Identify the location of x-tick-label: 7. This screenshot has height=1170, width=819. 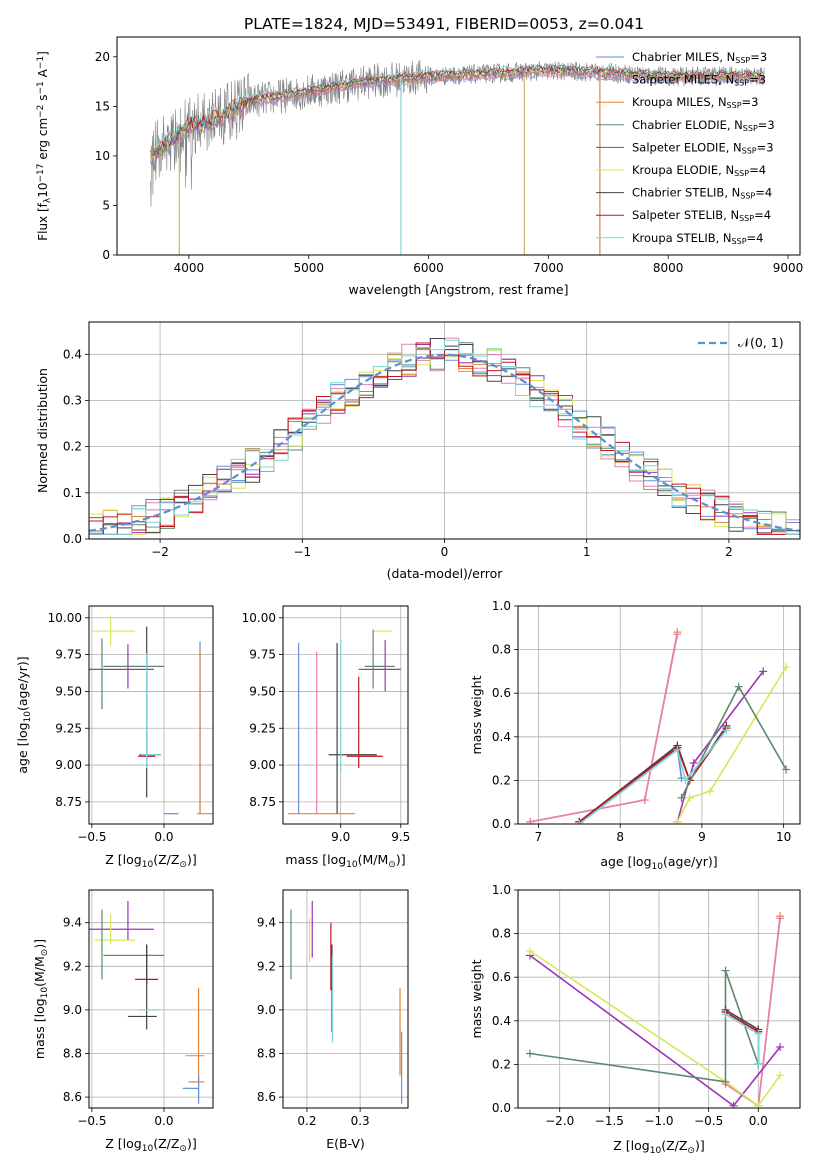
(539, 837).